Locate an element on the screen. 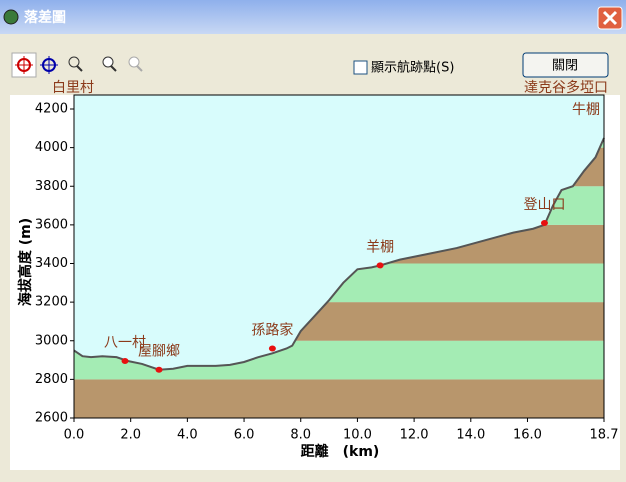 Image resolution: width=626 pixels, height=482 pixels. x-tick-label: 12.0 is located at coordinates (414, 435).